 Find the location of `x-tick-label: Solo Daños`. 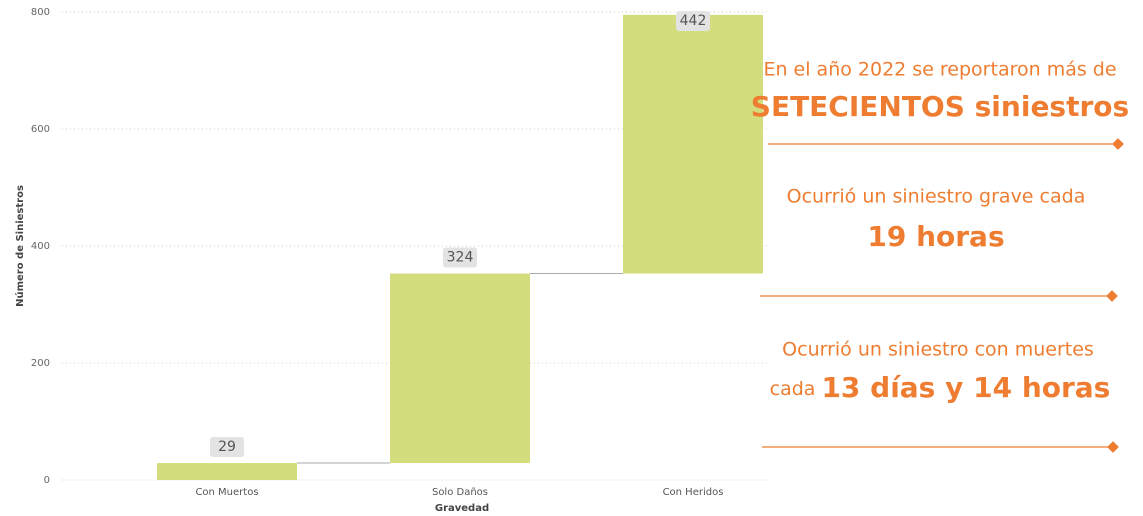

x-tick-label: Solo Daños is located at coordinates (460, 492).